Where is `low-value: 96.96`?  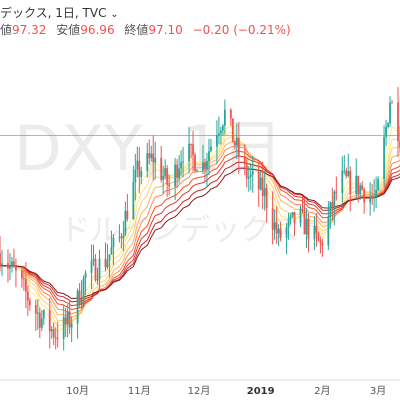
low-value: 96.96 is located at coordinates (97, 30).